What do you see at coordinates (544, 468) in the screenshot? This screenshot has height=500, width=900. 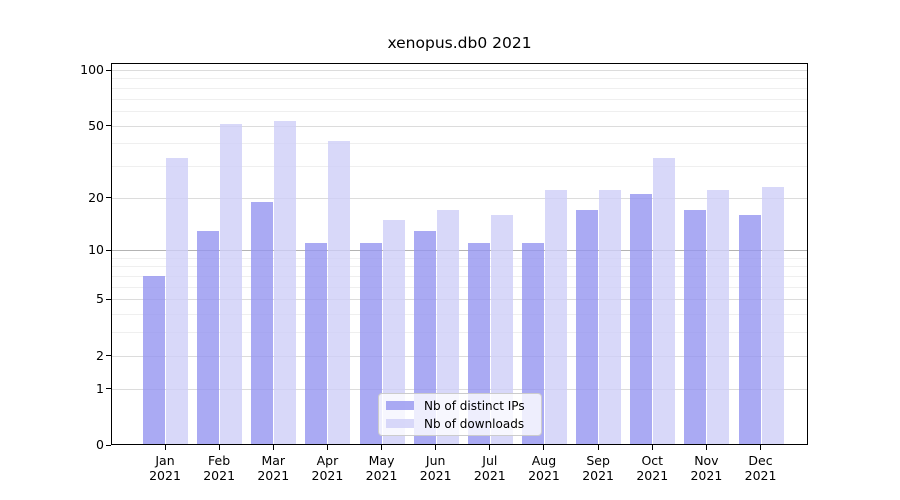 I see `x-tick-label-aug: Aug 2021` at bounding box center [544, 468].